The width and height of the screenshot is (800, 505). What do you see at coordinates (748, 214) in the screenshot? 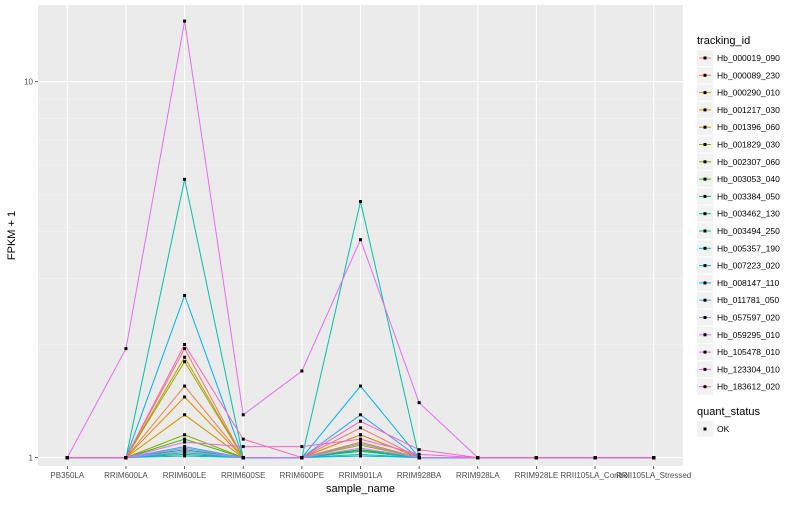
I see `legend-label: Hb_003462_130` at bounding box center [748, 214].